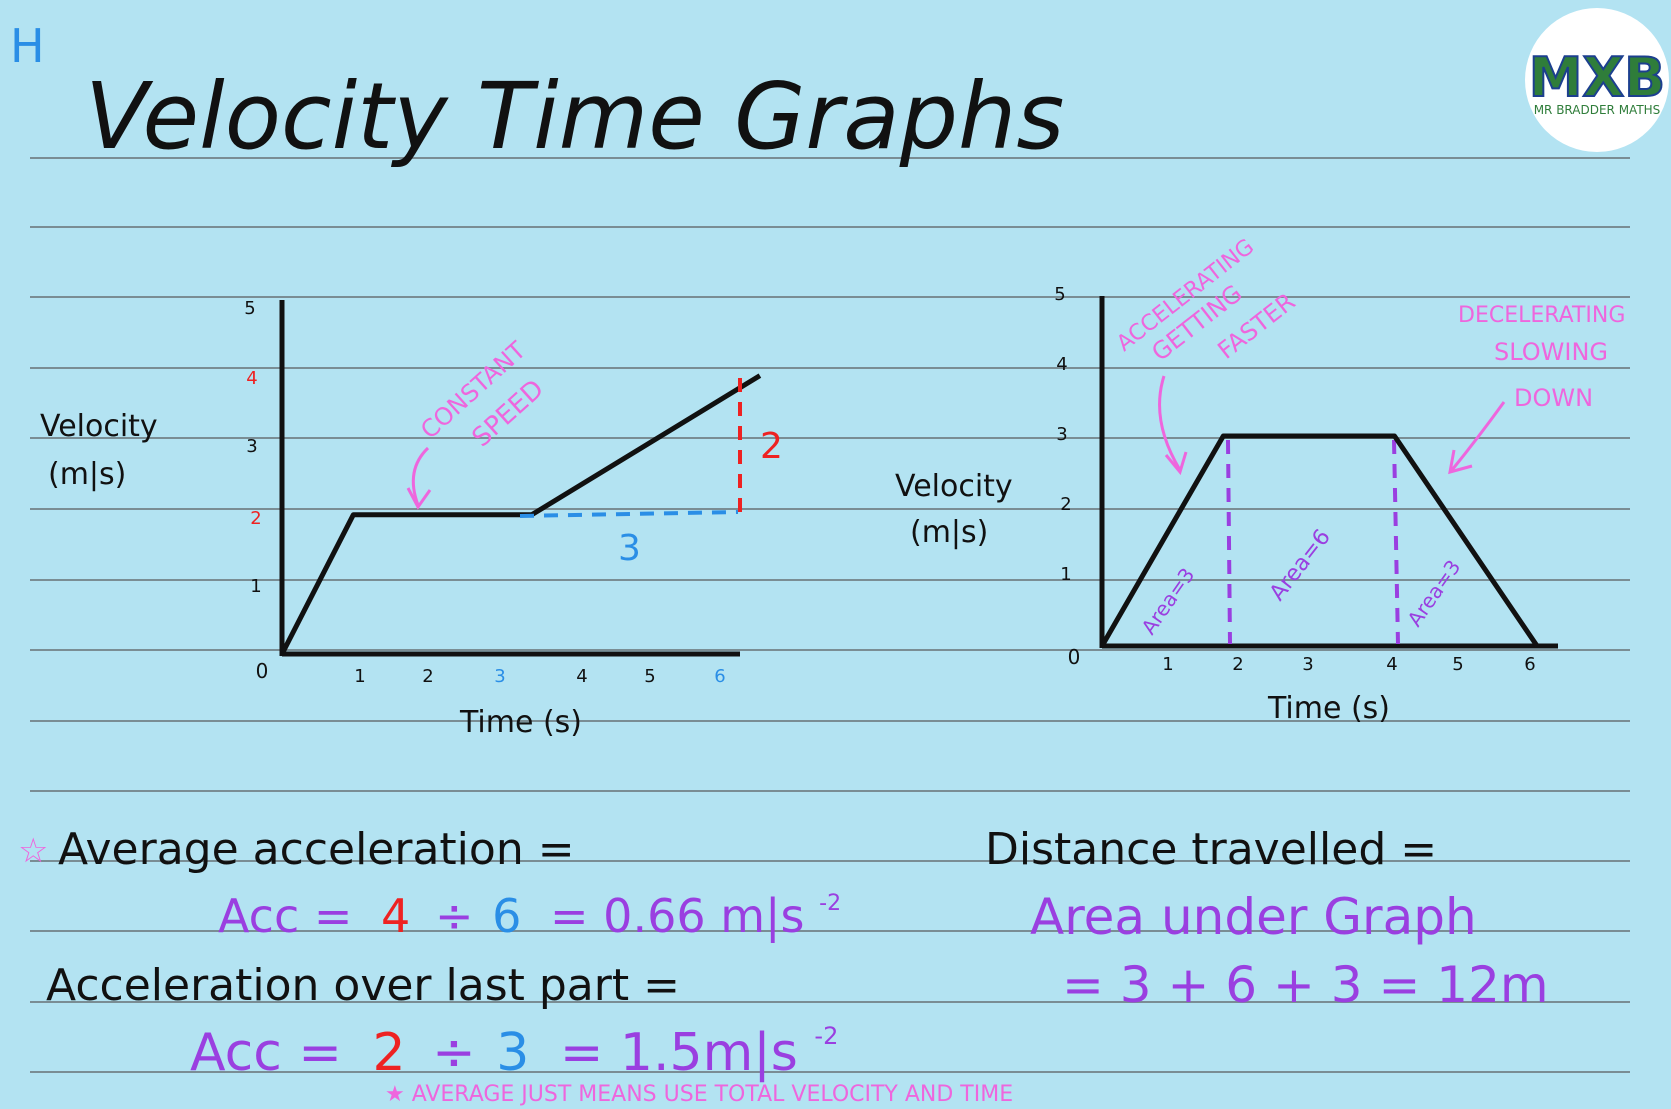 This screenshot has height=1109, width=1671. I want to click on area-label: Area=6, so click(1300, 565).